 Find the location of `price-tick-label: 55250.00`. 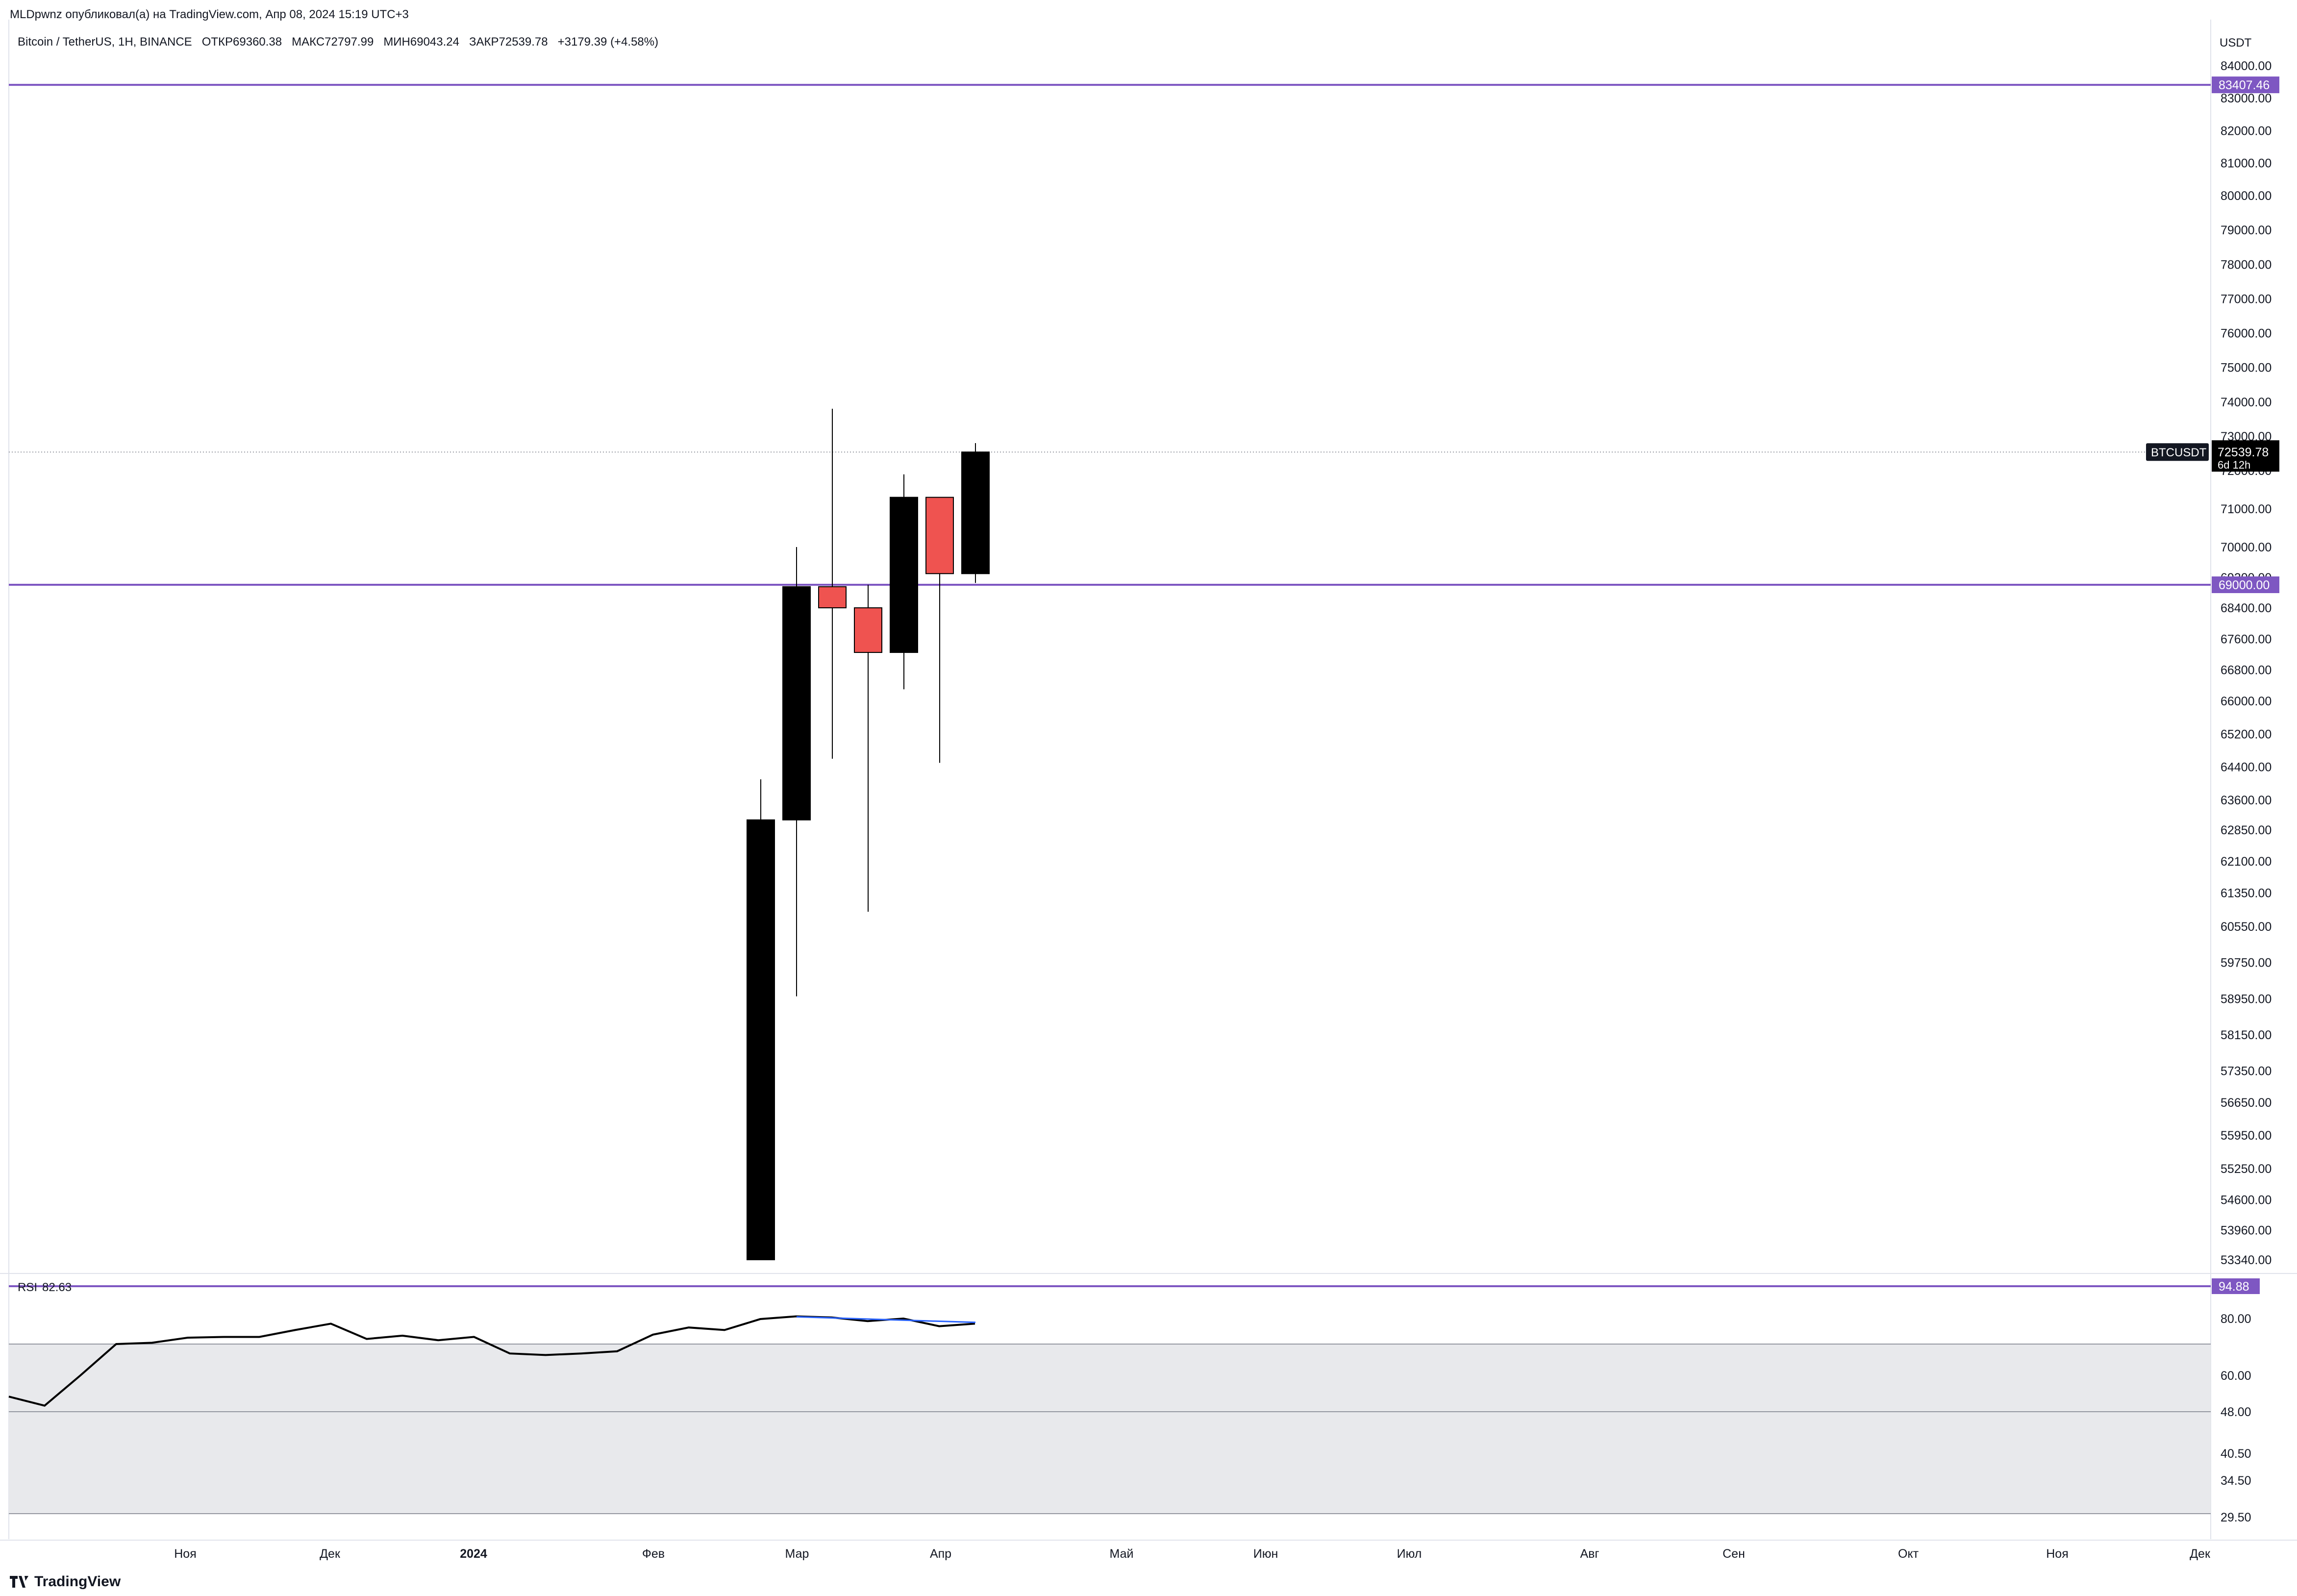

price-tick-label: 55250.00 is located at coordinates (2246, 1169).